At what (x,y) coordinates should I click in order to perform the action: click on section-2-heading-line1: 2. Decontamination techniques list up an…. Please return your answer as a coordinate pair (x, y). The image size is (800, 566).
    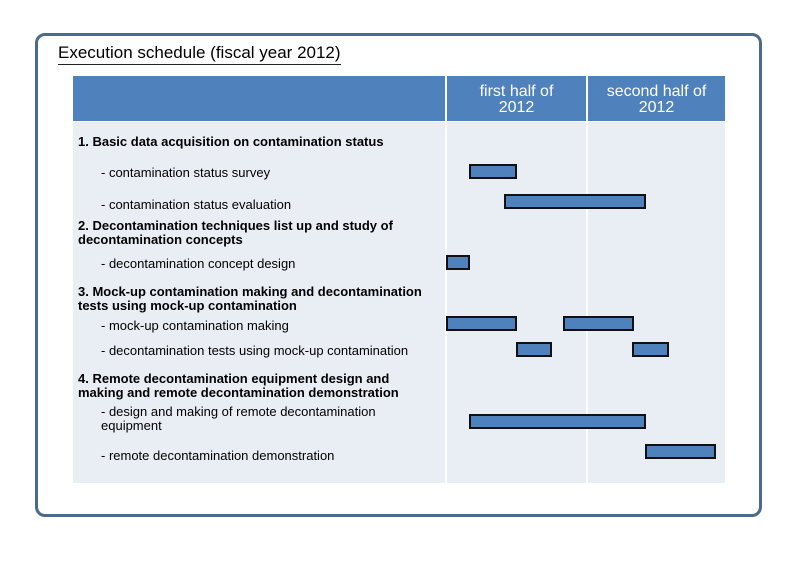
    Looking at the image, I should click on (235, 225).